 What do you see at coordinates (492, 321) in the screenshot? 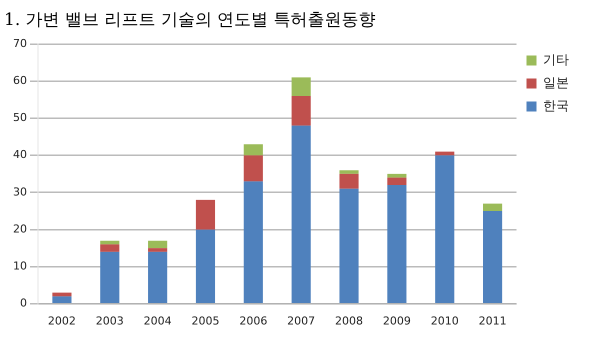
I see `x-tick-label: 2011` at bounding box center [492, 321].